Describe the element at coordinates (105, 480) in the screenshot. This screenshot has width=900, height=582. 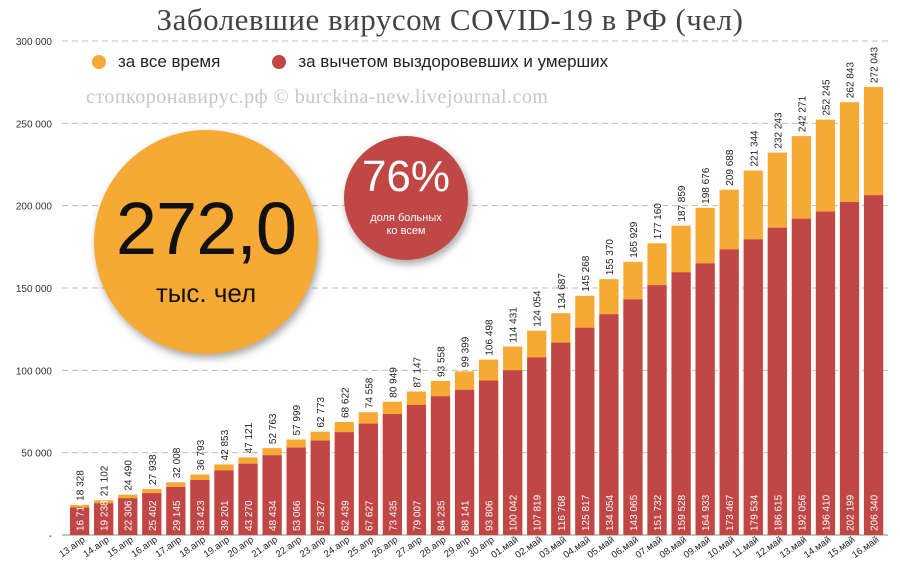
I see `data-label-total: 21 102` at that location.